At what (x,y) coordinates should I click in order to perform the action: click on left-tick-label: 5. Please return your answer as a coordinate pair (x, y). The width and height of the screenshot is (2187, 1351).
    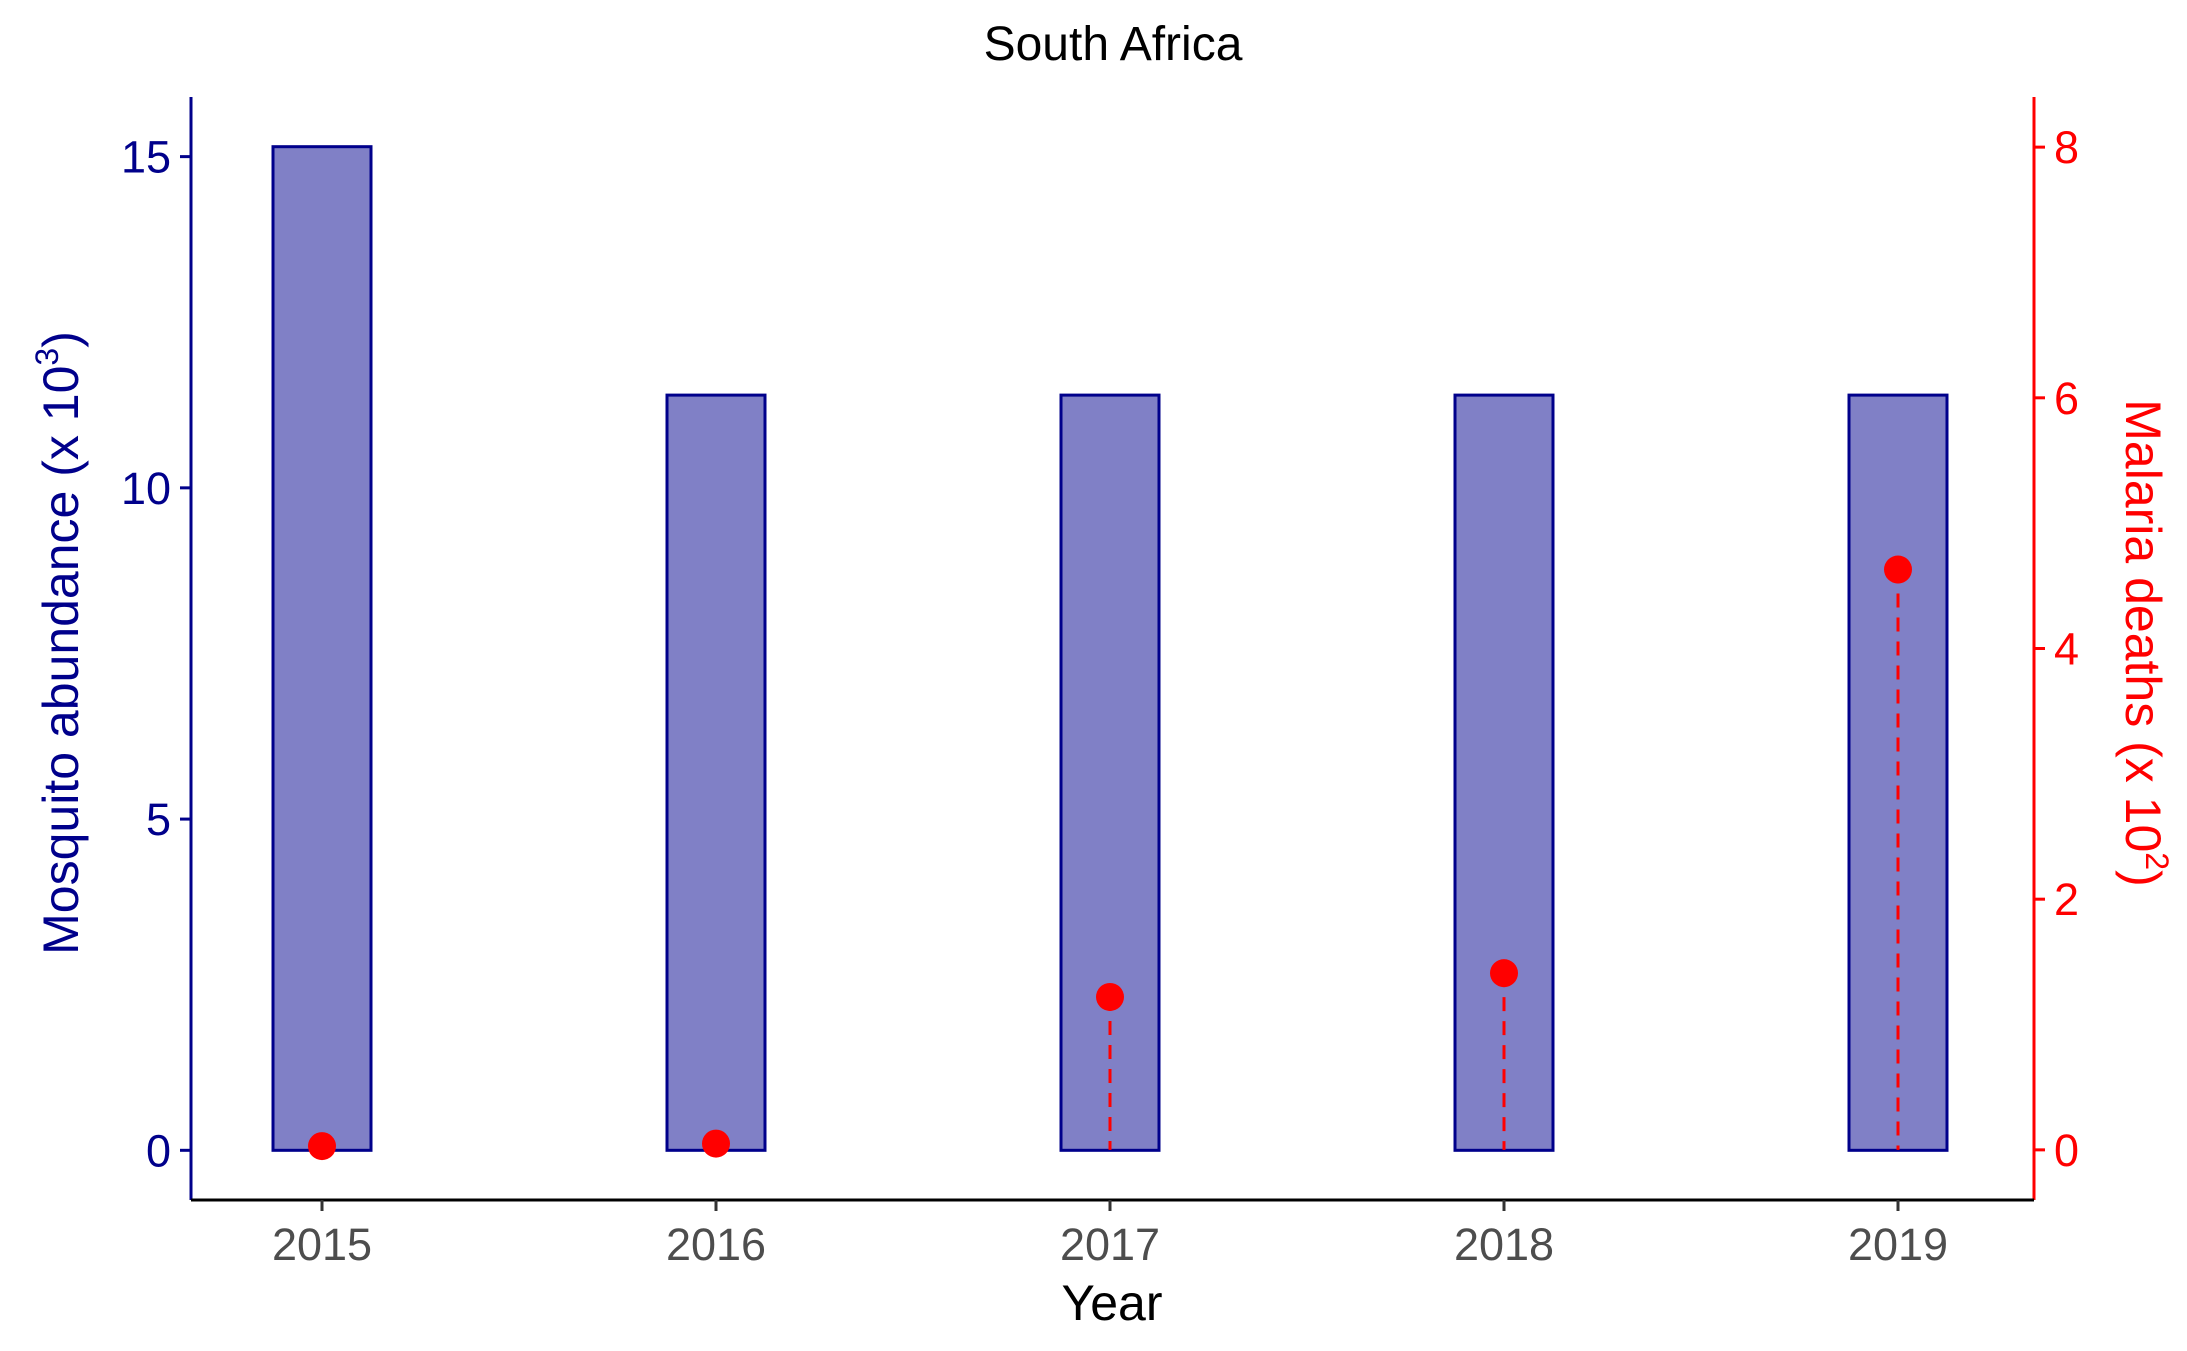
    Looking at the image, I should click on (158, 819).